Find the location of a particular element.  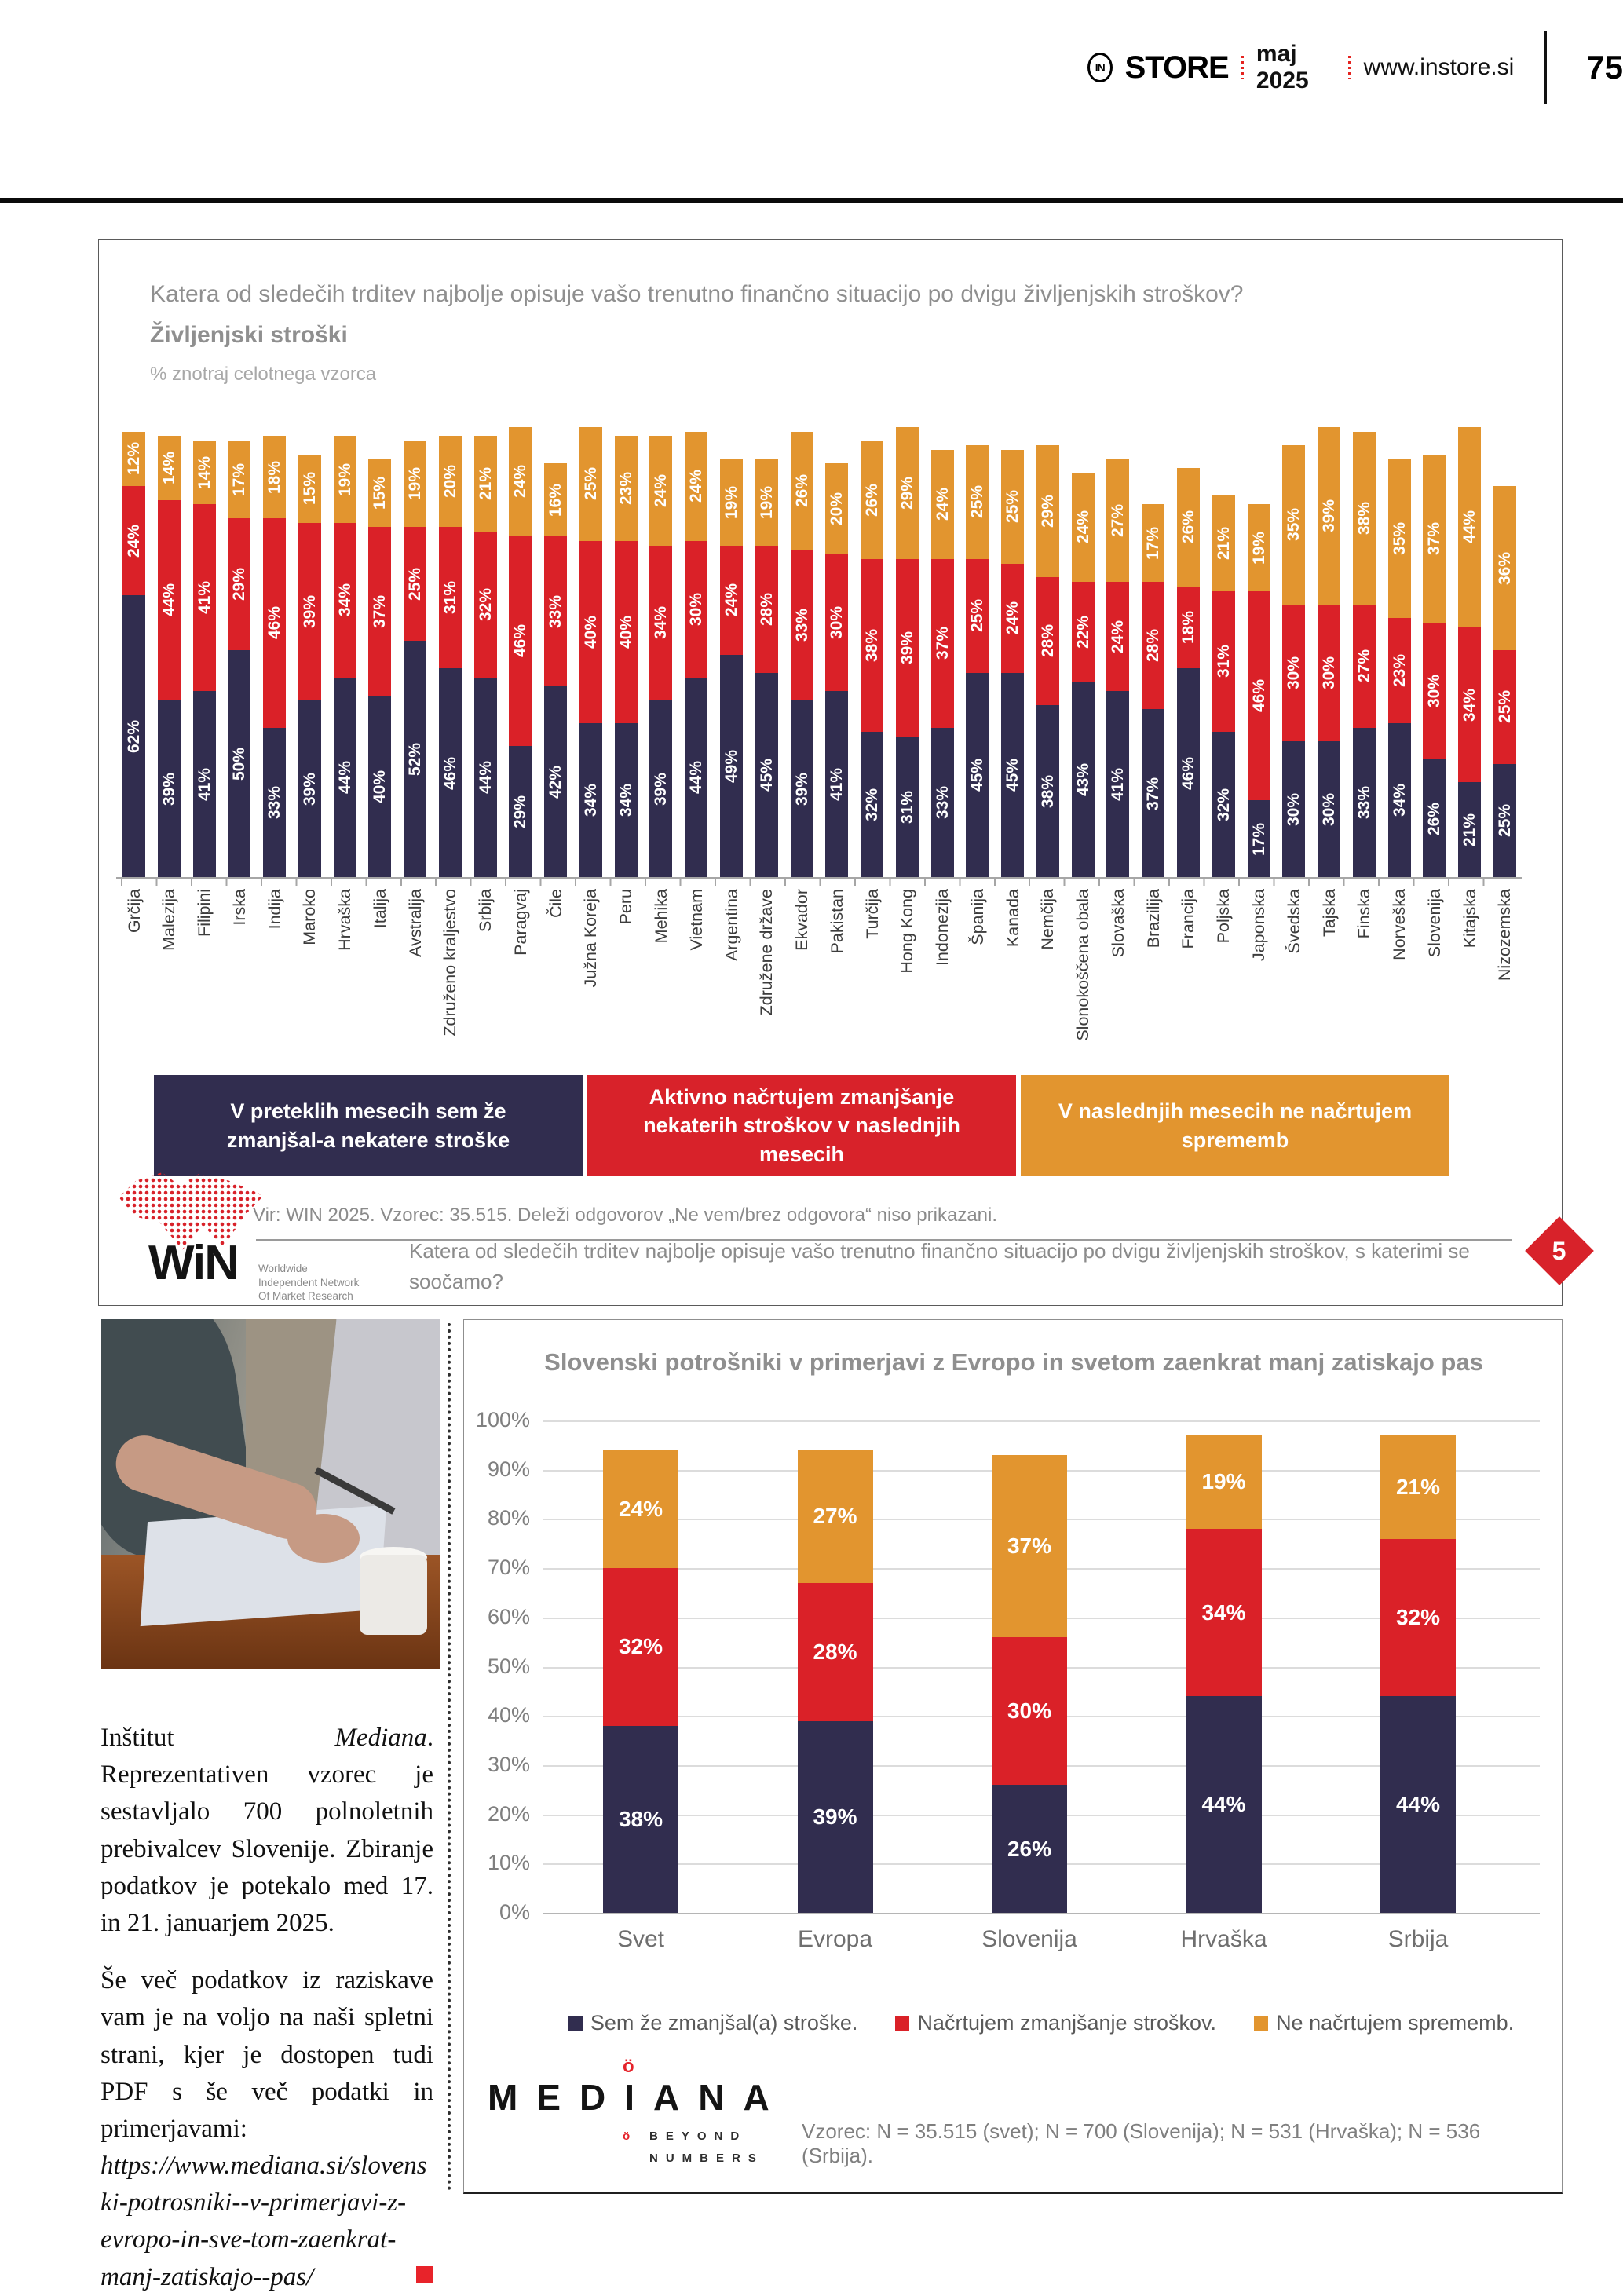

bar-value-label: 45% is located at coordinates (766, 776).